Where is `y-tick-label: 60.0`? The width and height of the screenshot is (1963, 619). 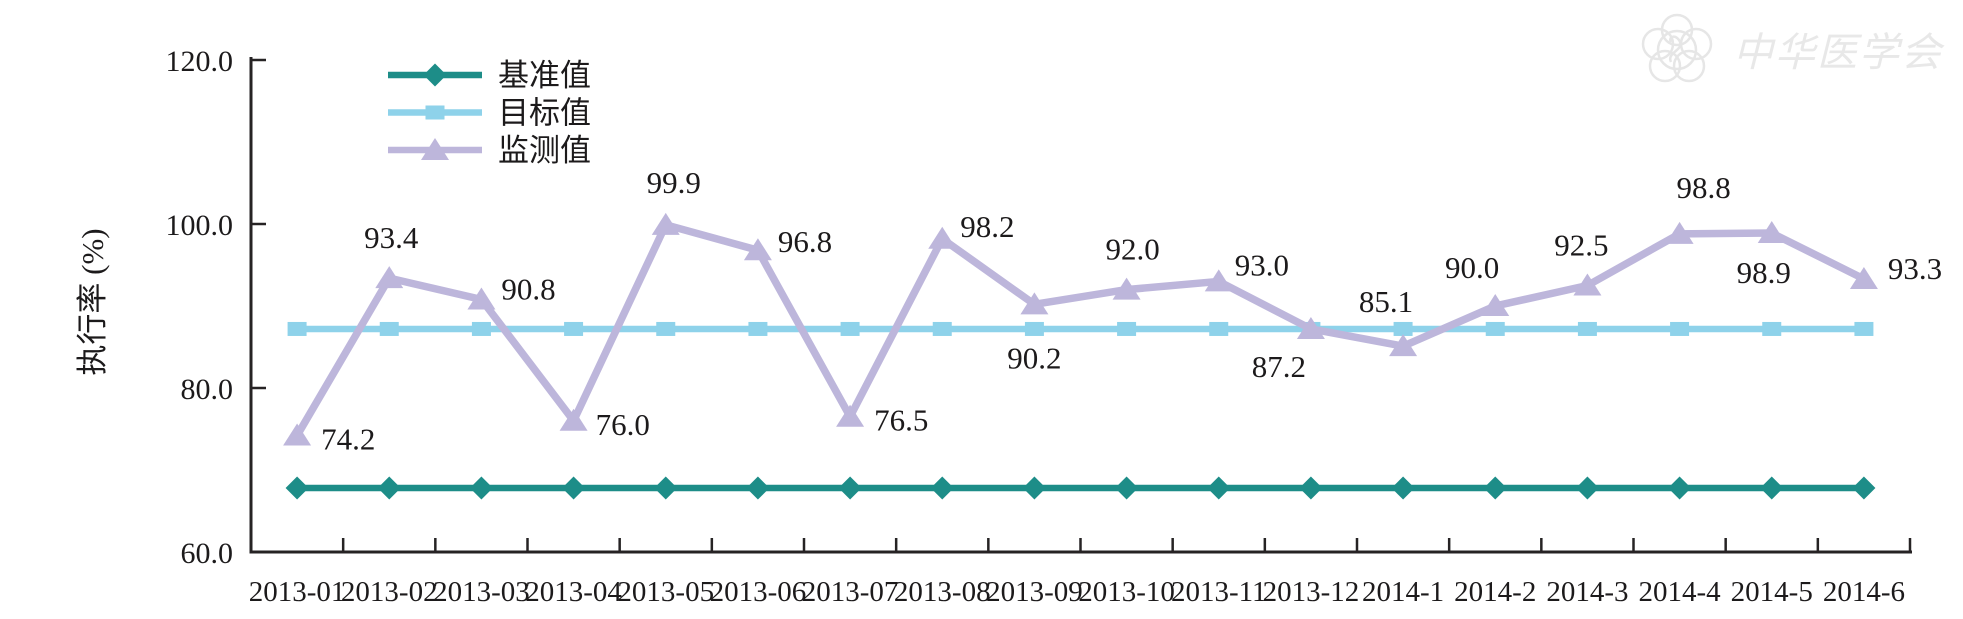 y-tick-label: 60.0 is located at coordinates (207, 553).